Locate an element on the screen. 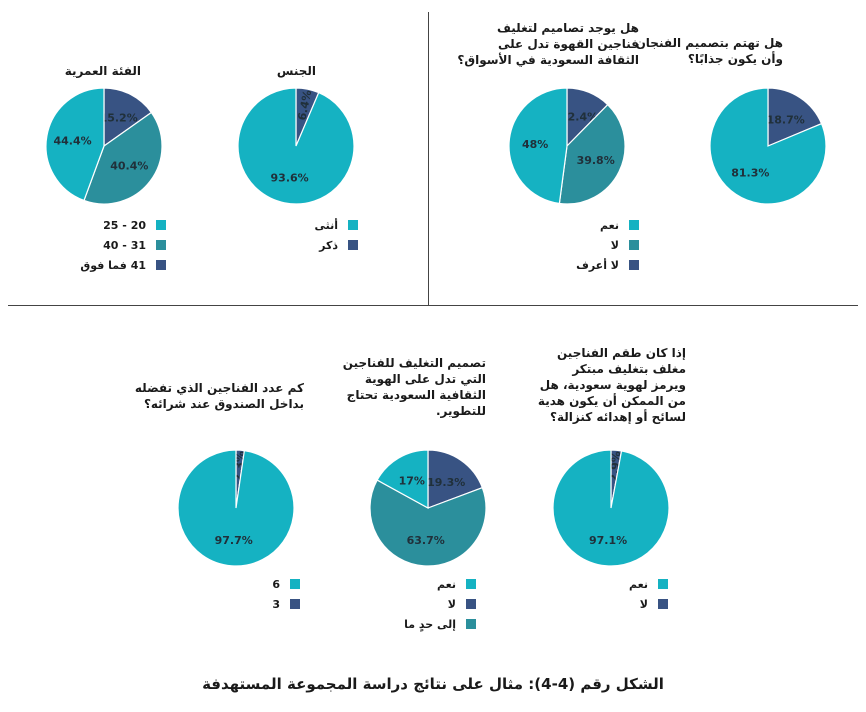  legend-item: 31 - 40 is located at coordinates (96, 249).